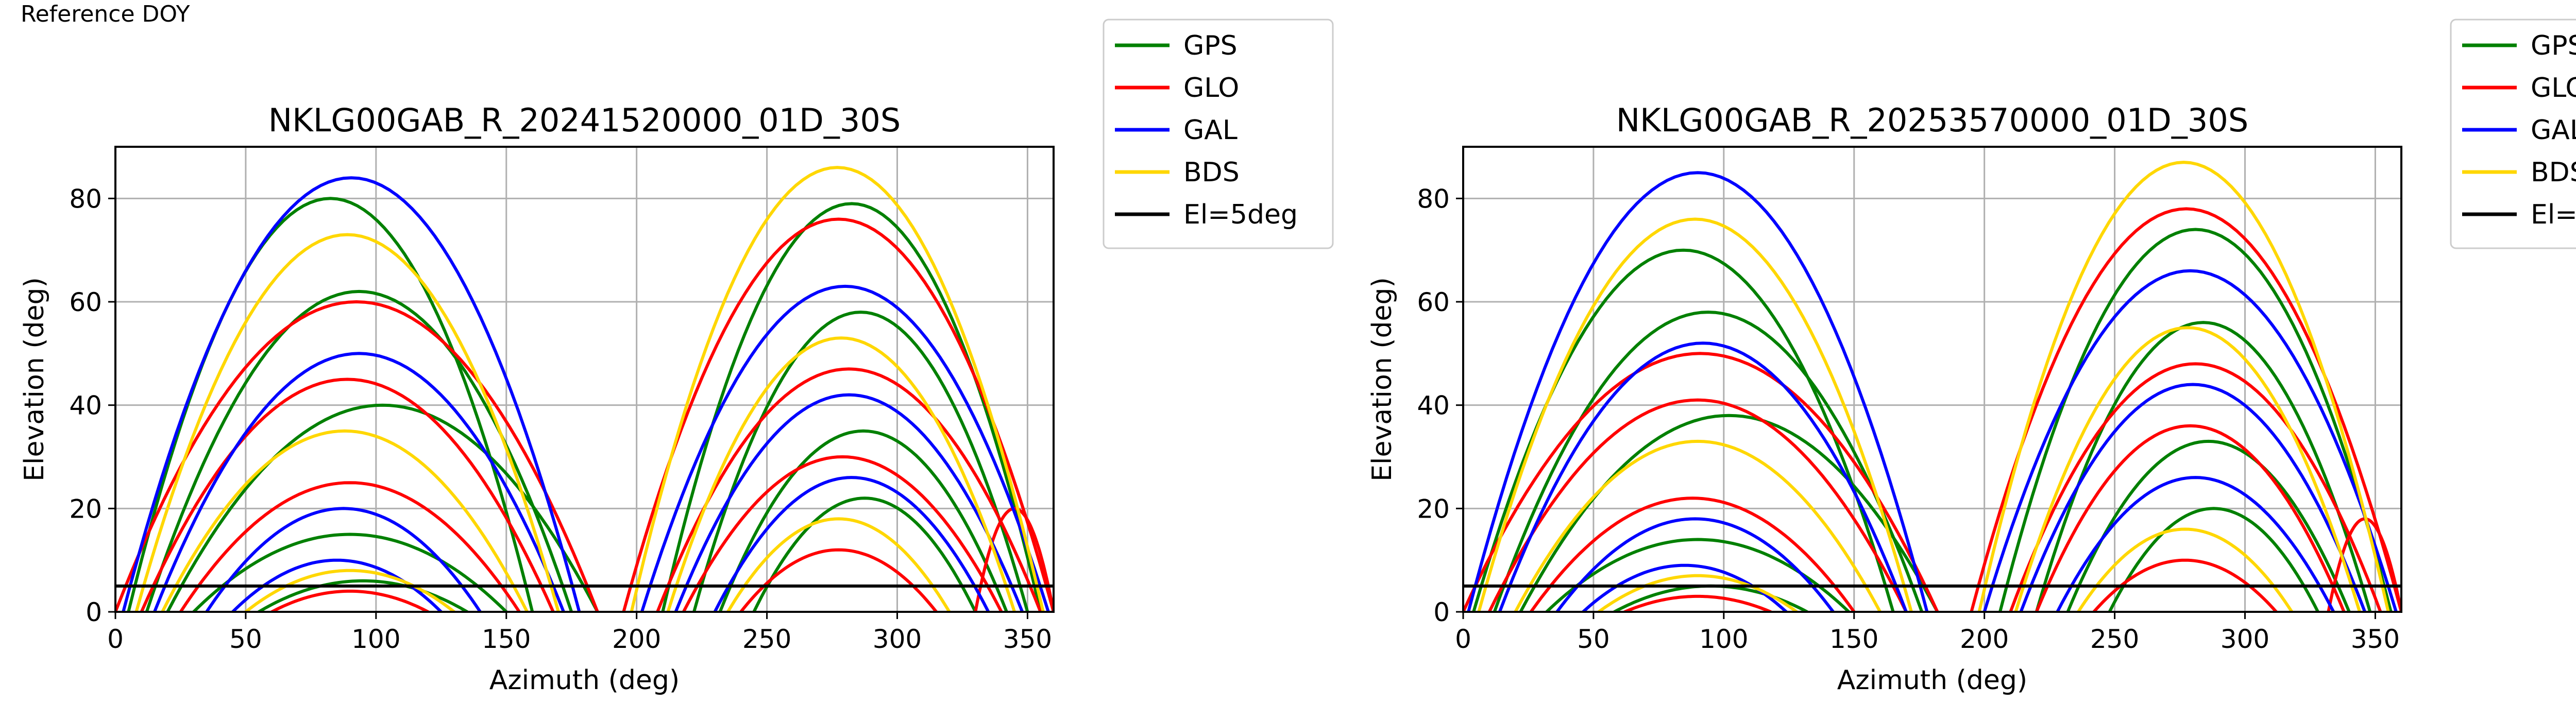  Describe the element at coordinates (584, 120) in the screenshot. I see `chart-title: NKLG00GAB_R_20241520000_01D_30S` at that location.